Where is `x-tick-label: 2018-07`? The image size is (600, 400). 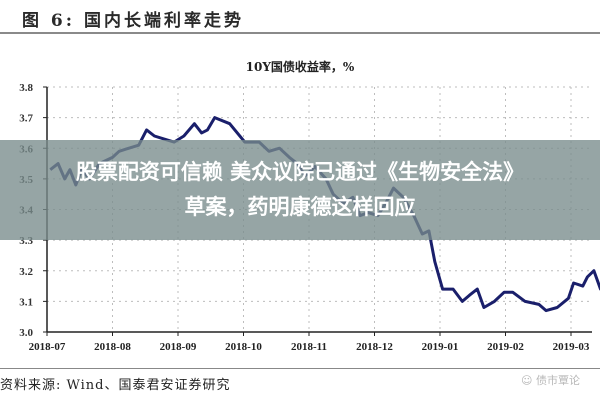
x-tick-label: 2018-07 is located at coordinates (47, 347).